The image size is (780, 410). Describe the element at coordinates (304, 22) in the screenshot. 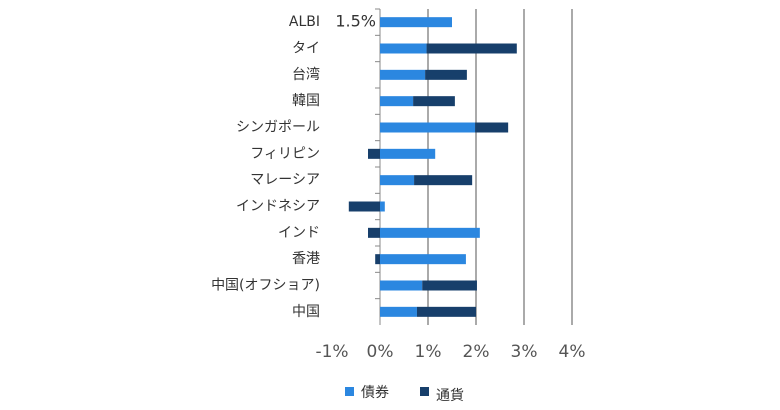

I see `y-tick-label: ALBI` at that location.